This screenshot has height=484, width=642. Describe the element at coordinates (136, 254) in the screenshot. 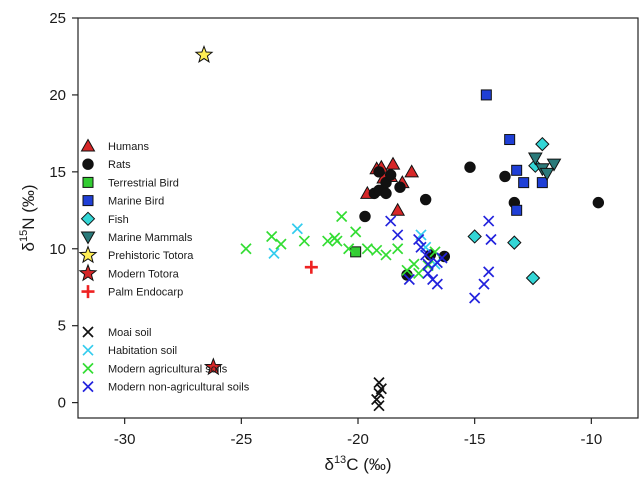

I see `legend-item-prehistoric-totora: Prehistoric Totora` at that location.